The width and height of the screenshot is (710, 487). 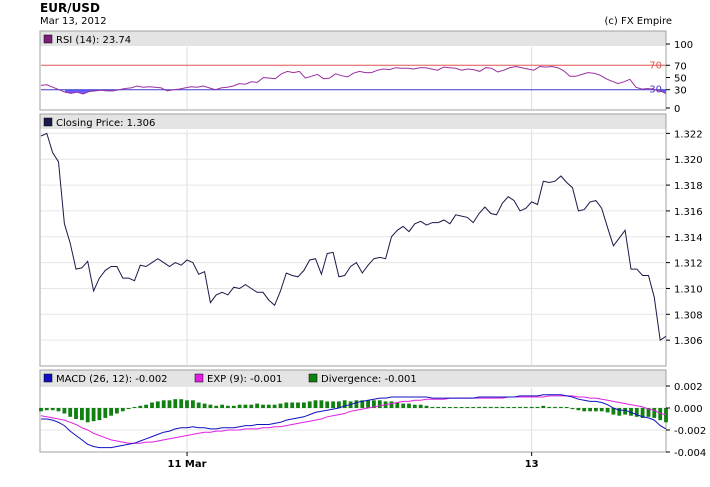 What do you see at coordinates (48, 378) in the screenshot?
I see `macd-legend-swatch` at bounding box center [48, 378].